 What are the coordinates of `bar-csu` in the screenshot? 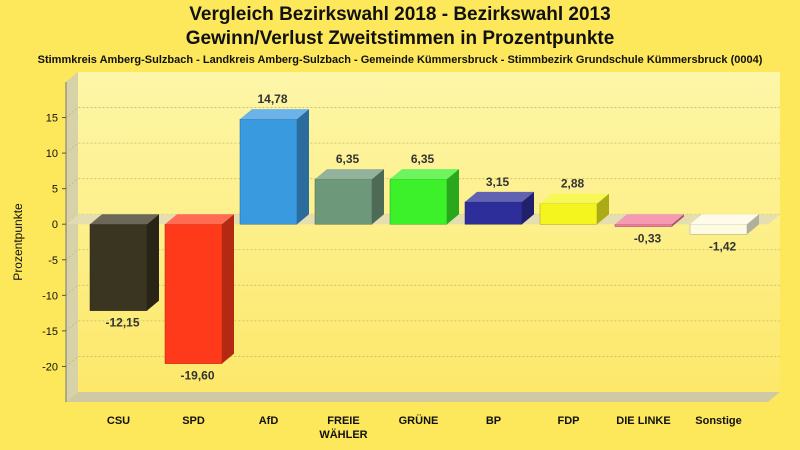 It's located at (124, 262).